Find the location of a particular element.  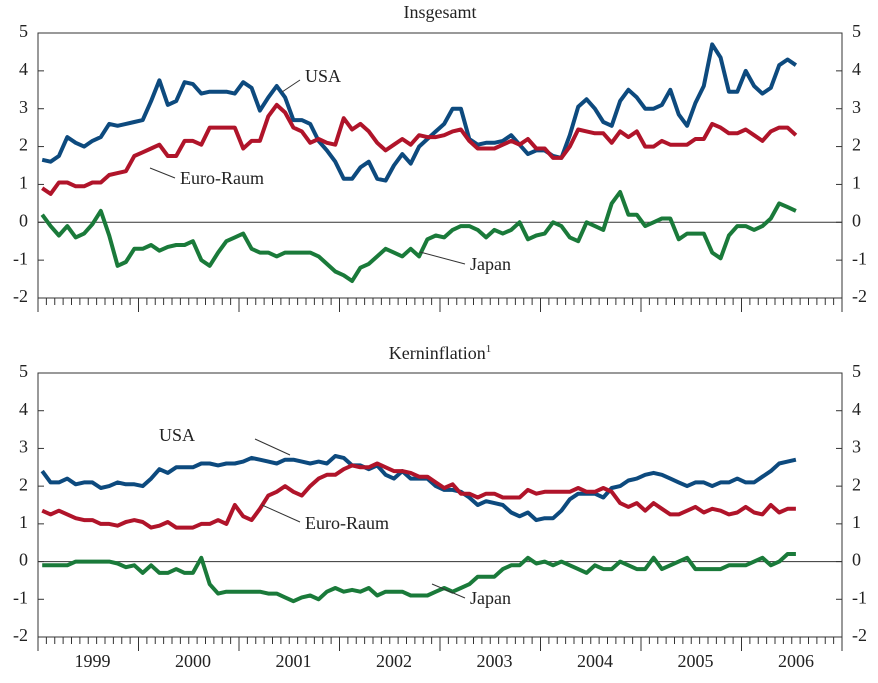

x-tick-label: 2005 is located at coordinates (695, 661).